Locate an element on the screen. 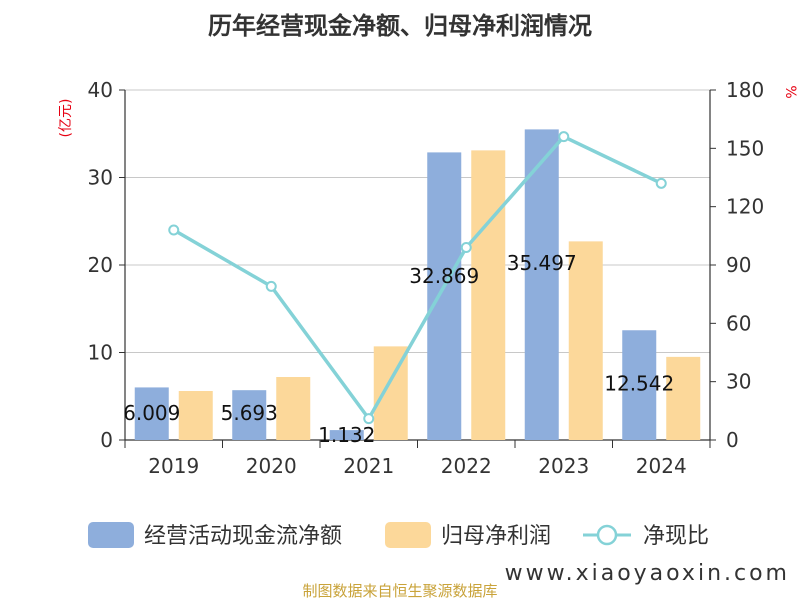  bar-cashflow-2021 is located at coordinates (346, 435).